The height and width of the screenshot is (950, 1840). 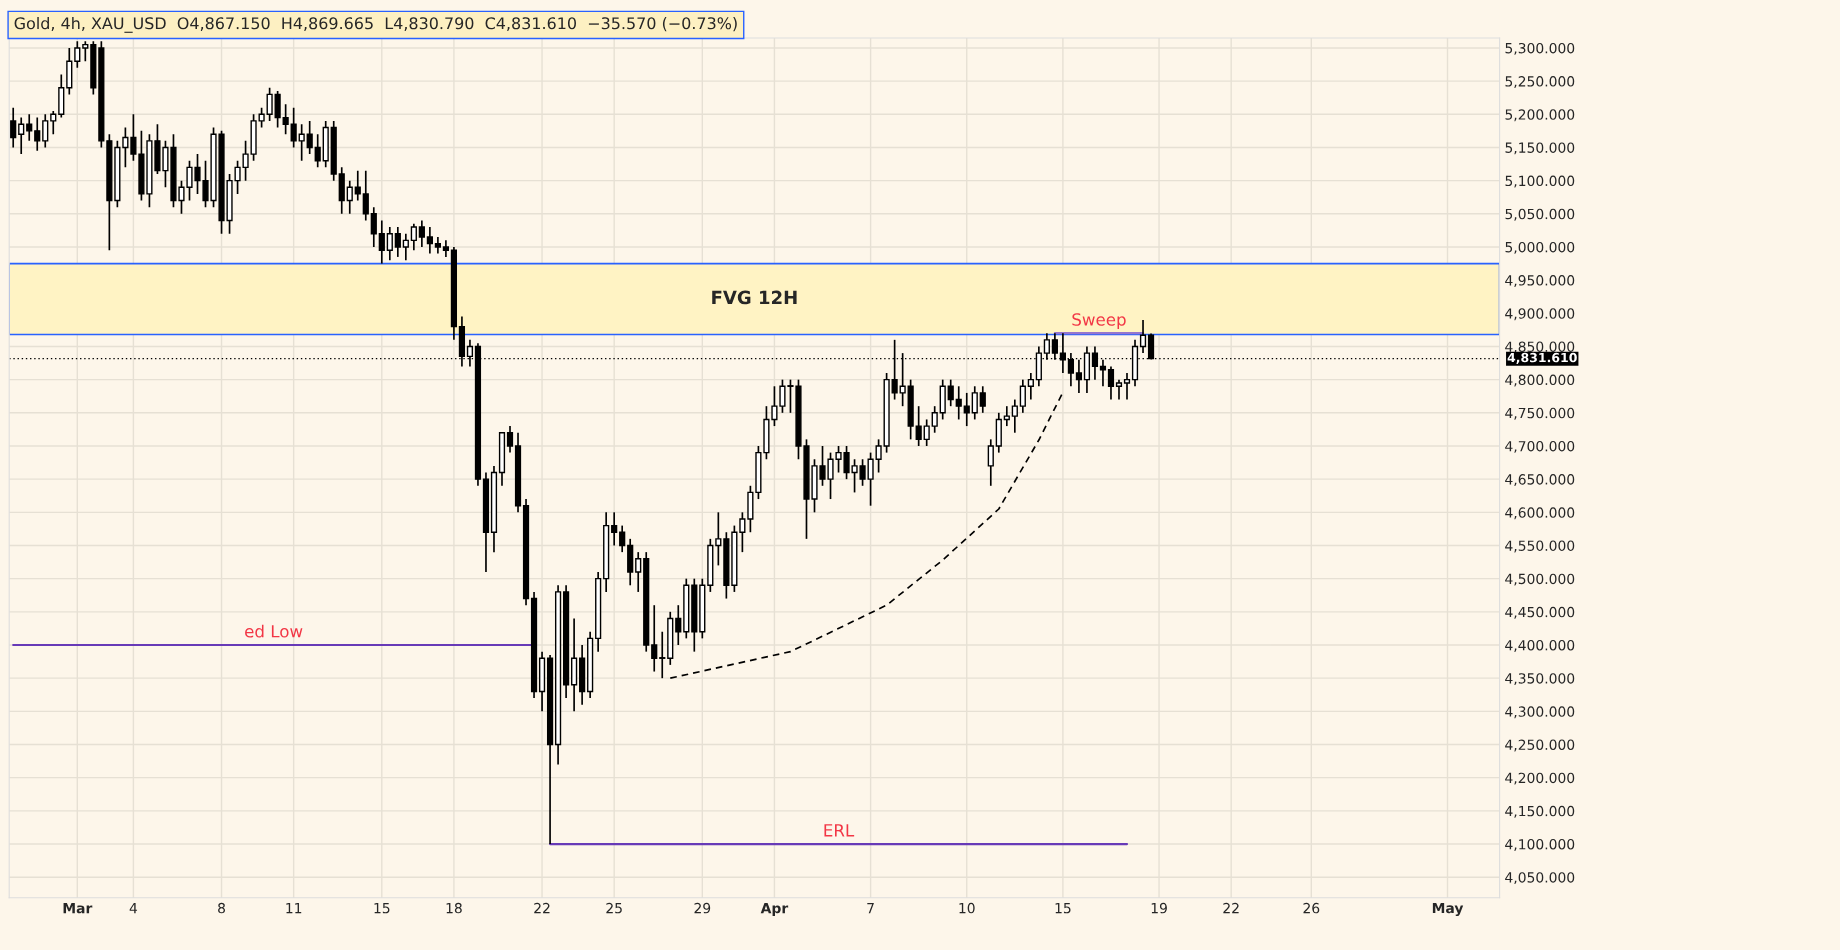 What do you see at coordinates (1231, 908) in the screenshot?
I see `x-tick-label: 22` at bounding box center [1231, 908].